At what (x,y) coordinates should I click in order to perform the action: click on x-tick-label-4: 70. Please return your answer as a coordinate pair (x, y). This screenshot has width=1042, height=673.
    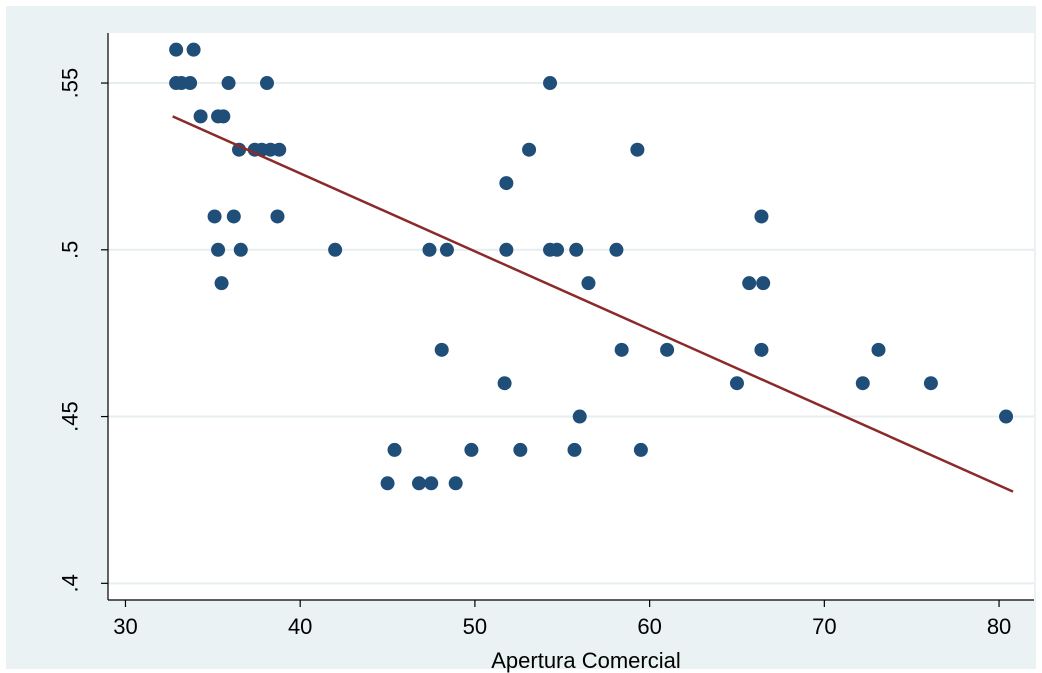
    Looking at the image, I should click on (824, 626).